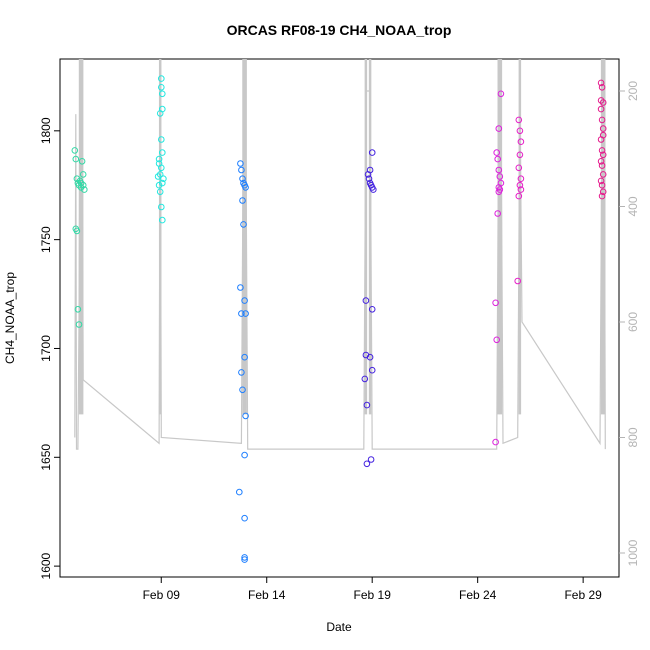 The width and height of the screenshot is (650, 650). Describe the element at coordinates (339, 627) in the screenshot. I see `x-axis-label: Date` at that location.